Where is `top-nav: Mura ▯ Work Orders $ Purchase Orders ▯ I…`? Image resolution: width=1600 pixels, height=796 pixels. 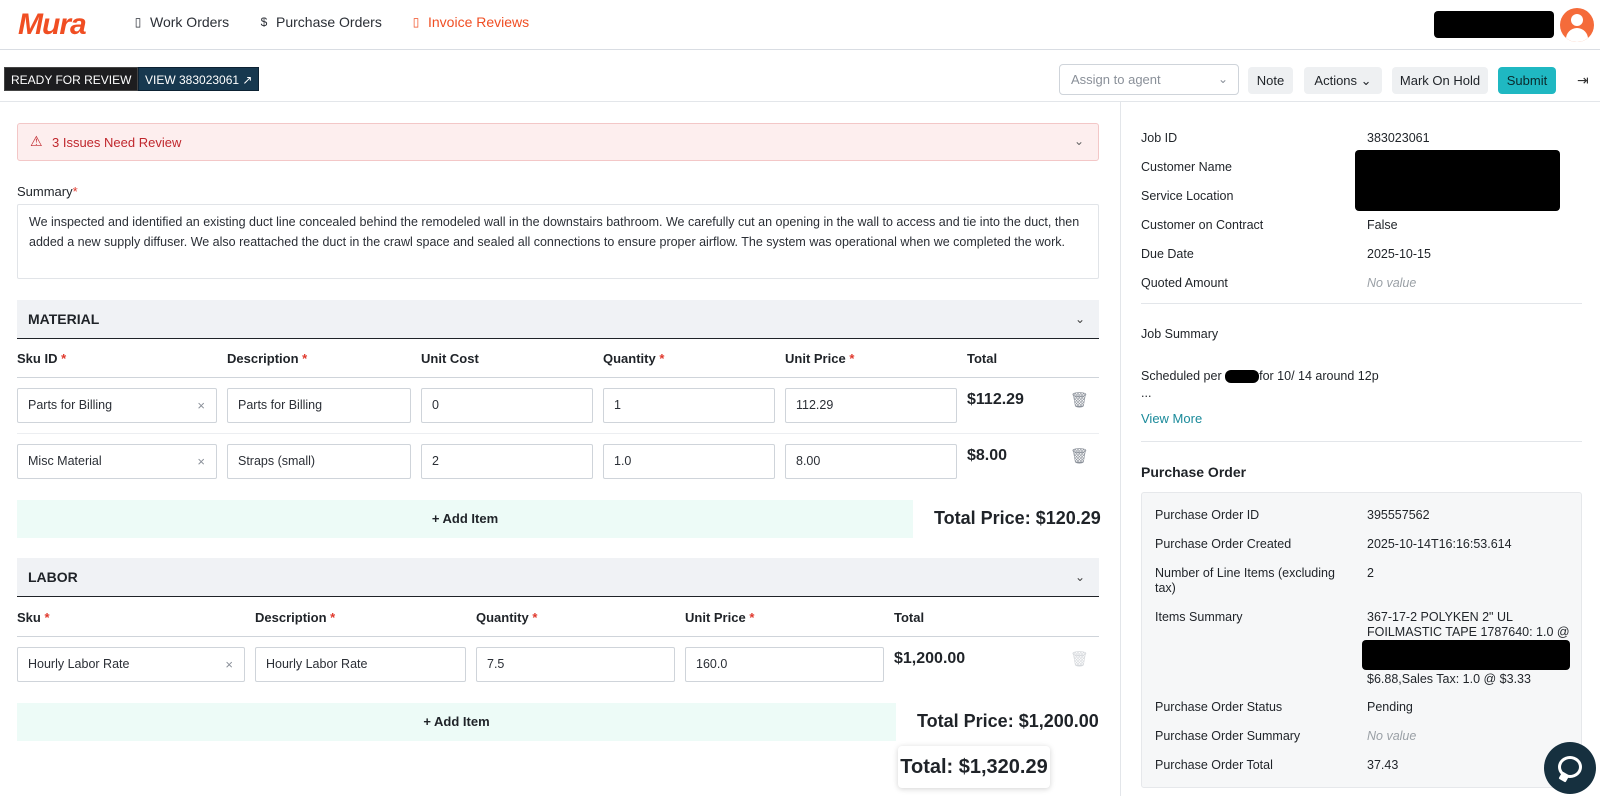
top-nav: Mura ▯ Work Orders $ Purchase Orders ▯ I… is located at coordinates (800, 25).